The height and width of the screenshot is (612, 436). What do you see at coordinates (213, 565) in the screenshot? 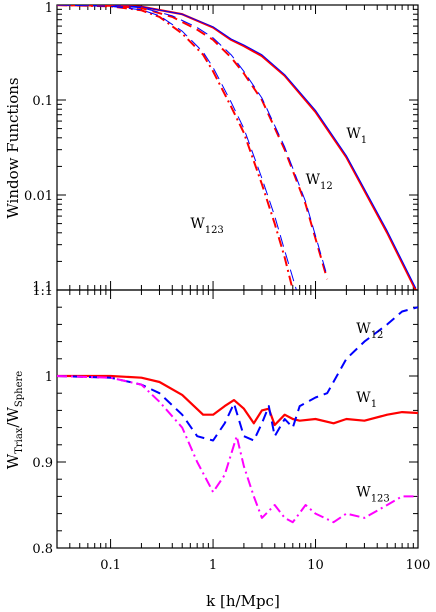
I see `x-tick-label: 1` at bounding box center [213, 565].